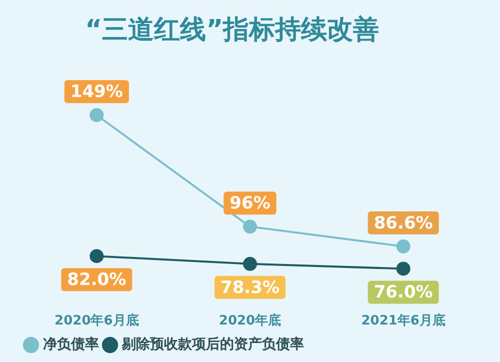  I want to click on data-label: 78.3%, so click(250, 288).